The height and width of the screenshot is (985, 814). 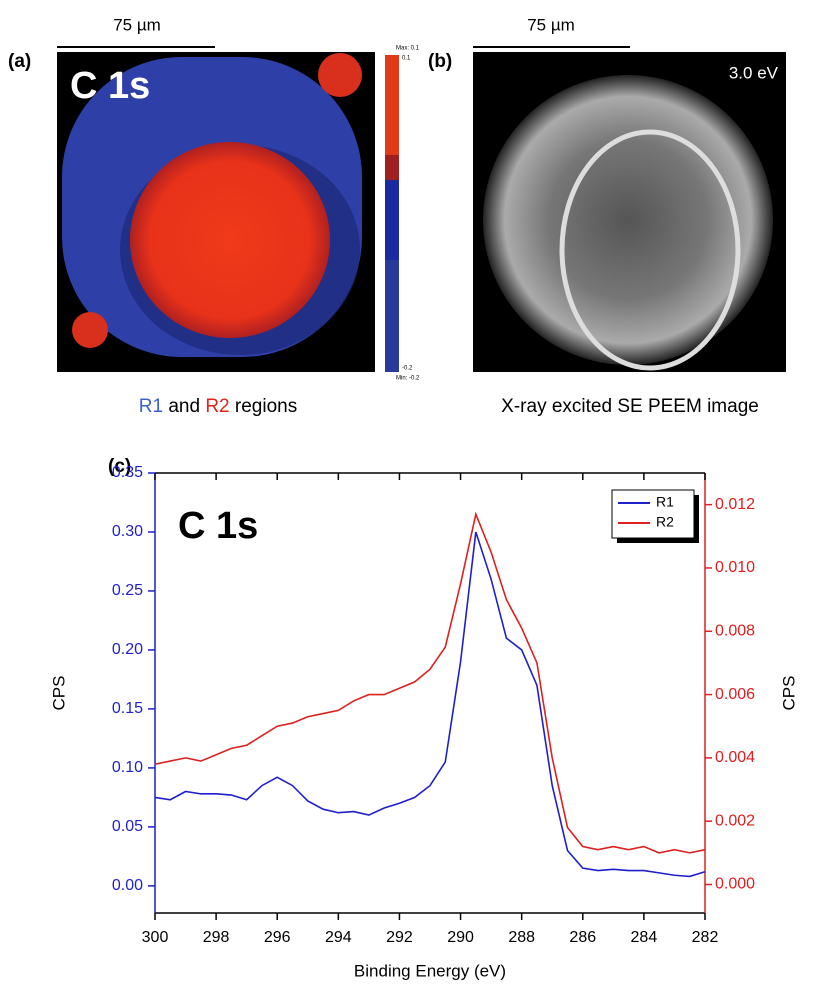 I want to click on peem-disc, so click(x=628, y=220).